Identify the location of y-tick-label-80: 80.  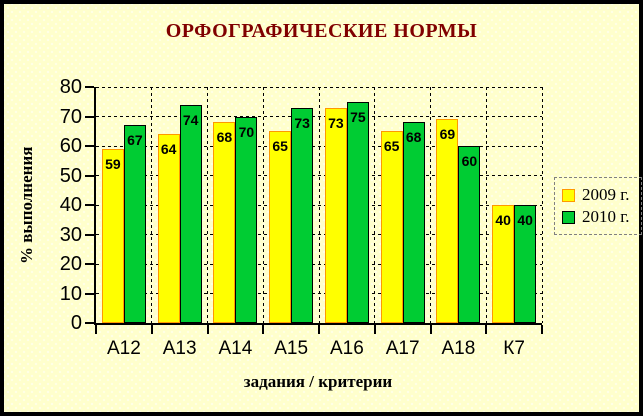
(70, 87).